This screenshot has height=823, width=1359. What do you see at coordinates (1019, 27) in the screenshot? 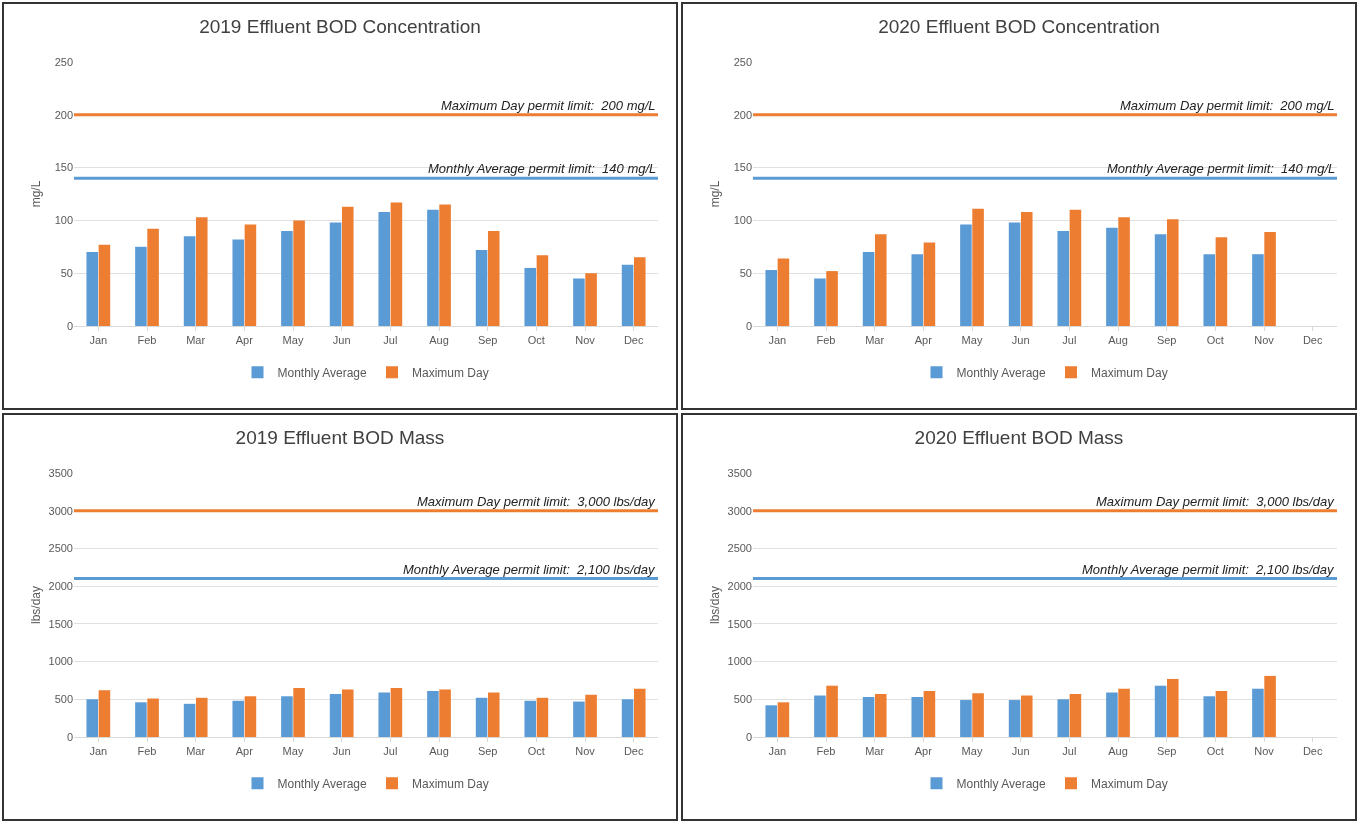
I see `chart-title: 2020 Effluent BOD Concentration` at bounding box center [1019, 27].